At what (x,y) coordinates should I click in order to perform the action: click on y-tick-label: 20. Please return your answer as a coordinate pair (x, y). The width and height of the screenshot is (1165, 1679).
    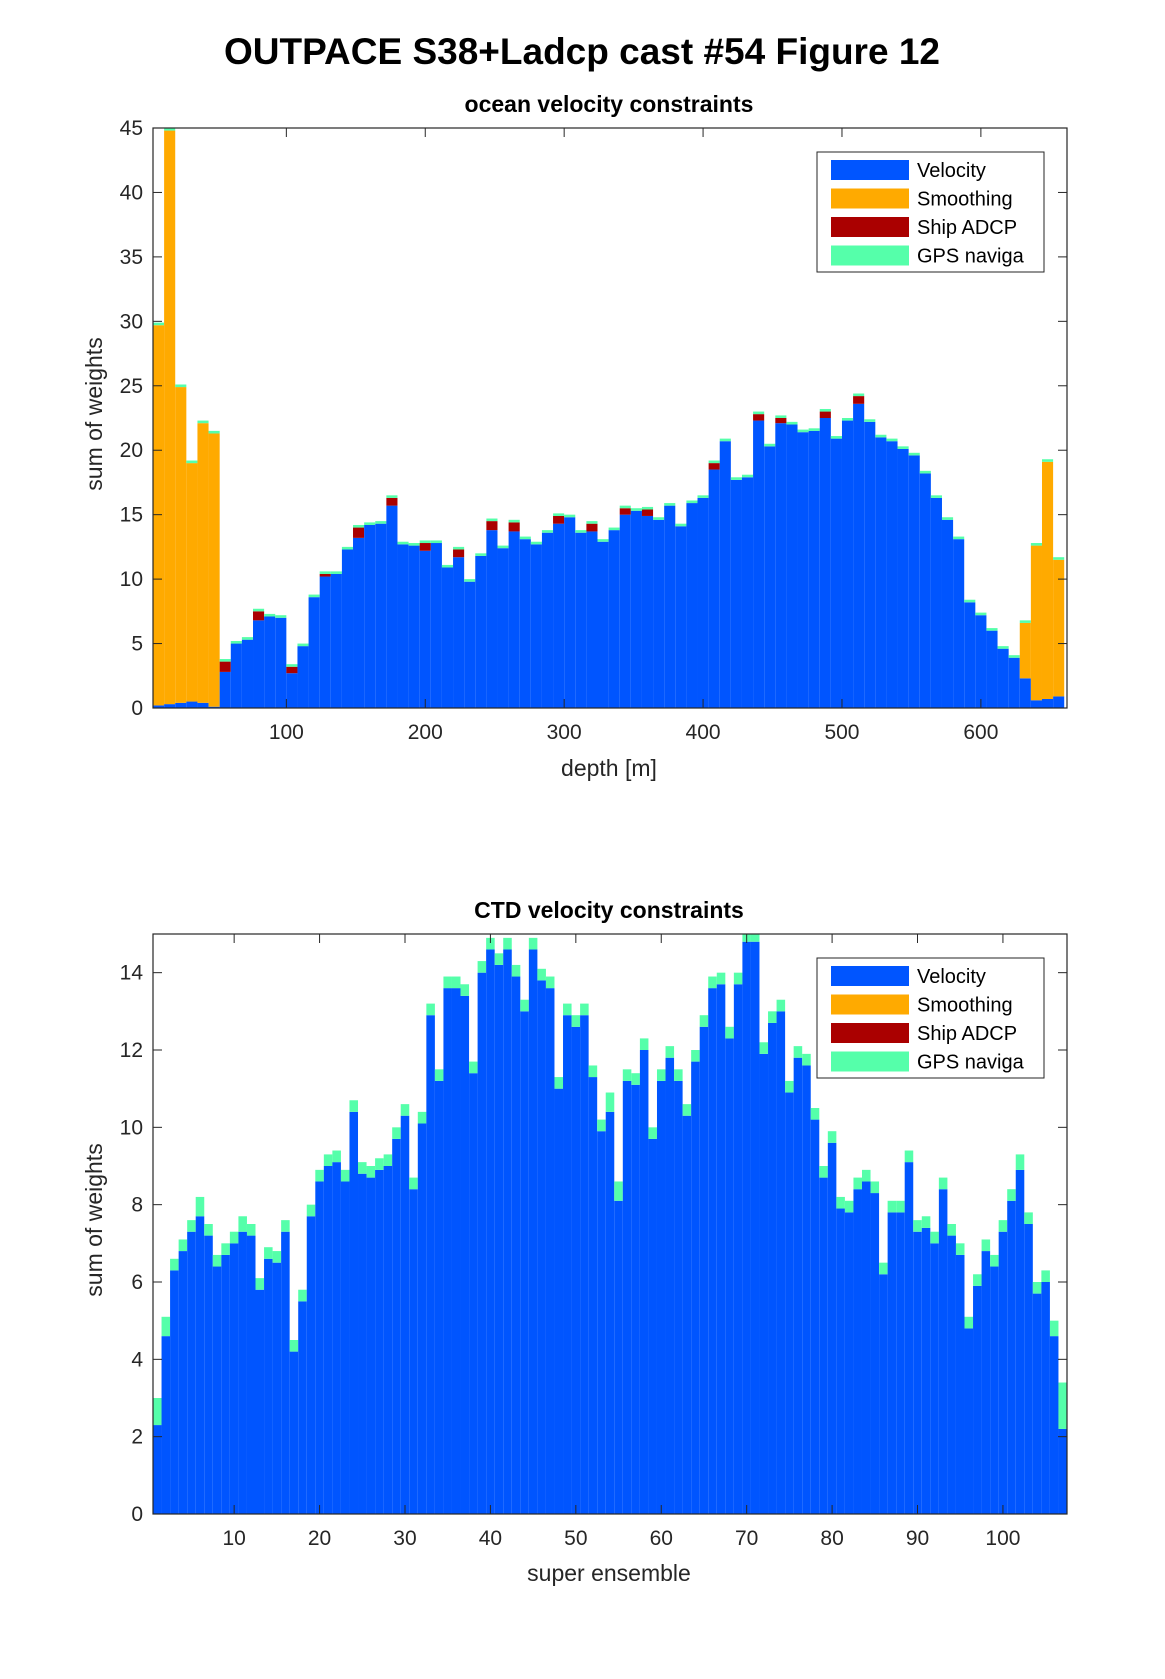
    Looking at the image, I should click on (131, 450).